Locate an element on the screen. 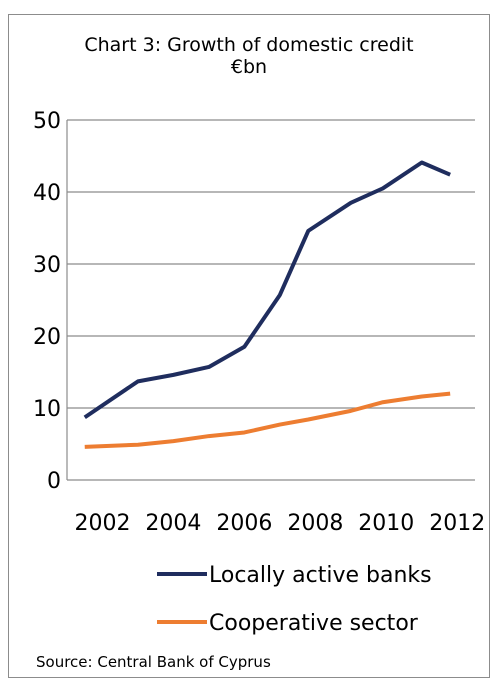 Image resolution: width=491 pixels, height=679 pixels. y-tick-label-20: 20 is located at coordinates (47, 337).